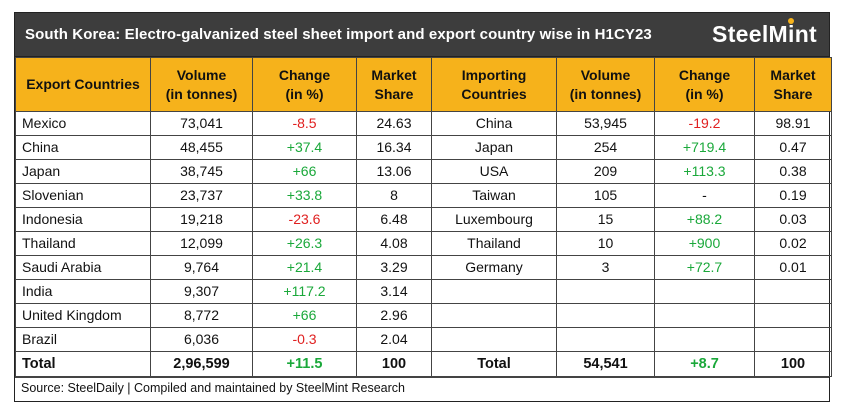  What do you see at coordinates (394, 315) in the screenshot?
I see `export-share-cell: 2.96` at bounding box center [394, 315].